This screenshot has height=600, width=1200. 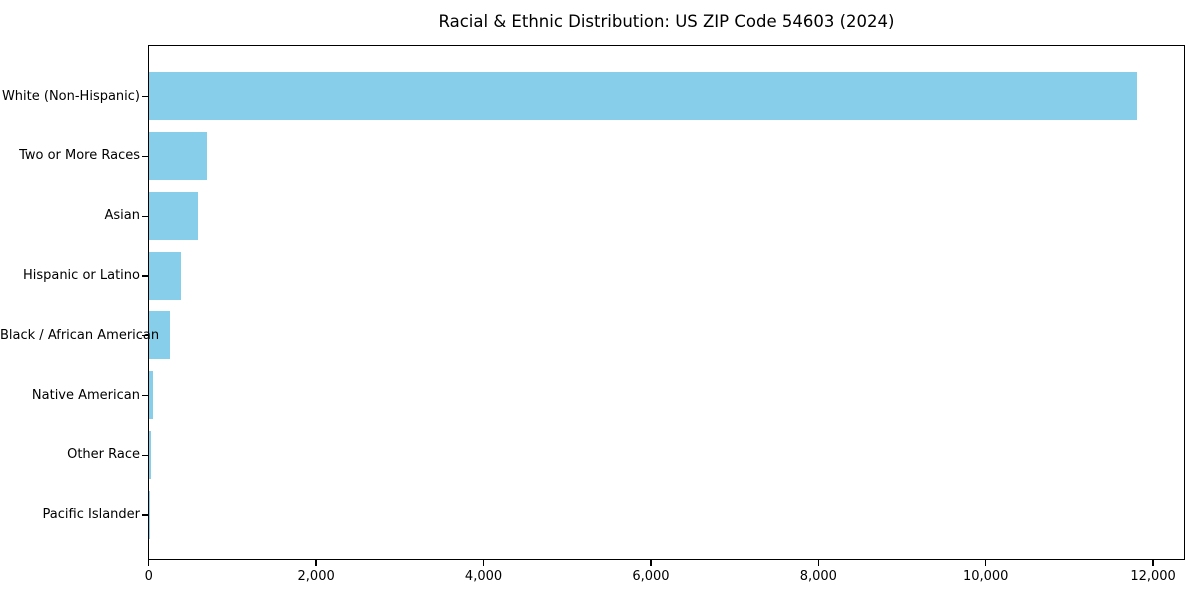 What do you see at coordinates (316, 576) in the screenshot?
I see `x-axis-tick-label: 2,000` at bounding box center [316, 576].